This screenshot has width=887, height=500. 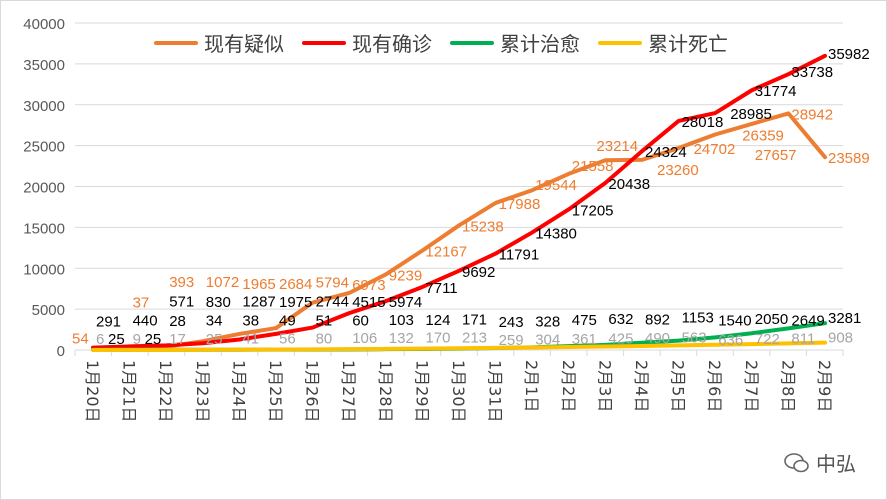 What do you see at coordinates (678, 386) in the screenshot?
I see `x-tick-label: 2月5日` at bounding box center [678, 386].